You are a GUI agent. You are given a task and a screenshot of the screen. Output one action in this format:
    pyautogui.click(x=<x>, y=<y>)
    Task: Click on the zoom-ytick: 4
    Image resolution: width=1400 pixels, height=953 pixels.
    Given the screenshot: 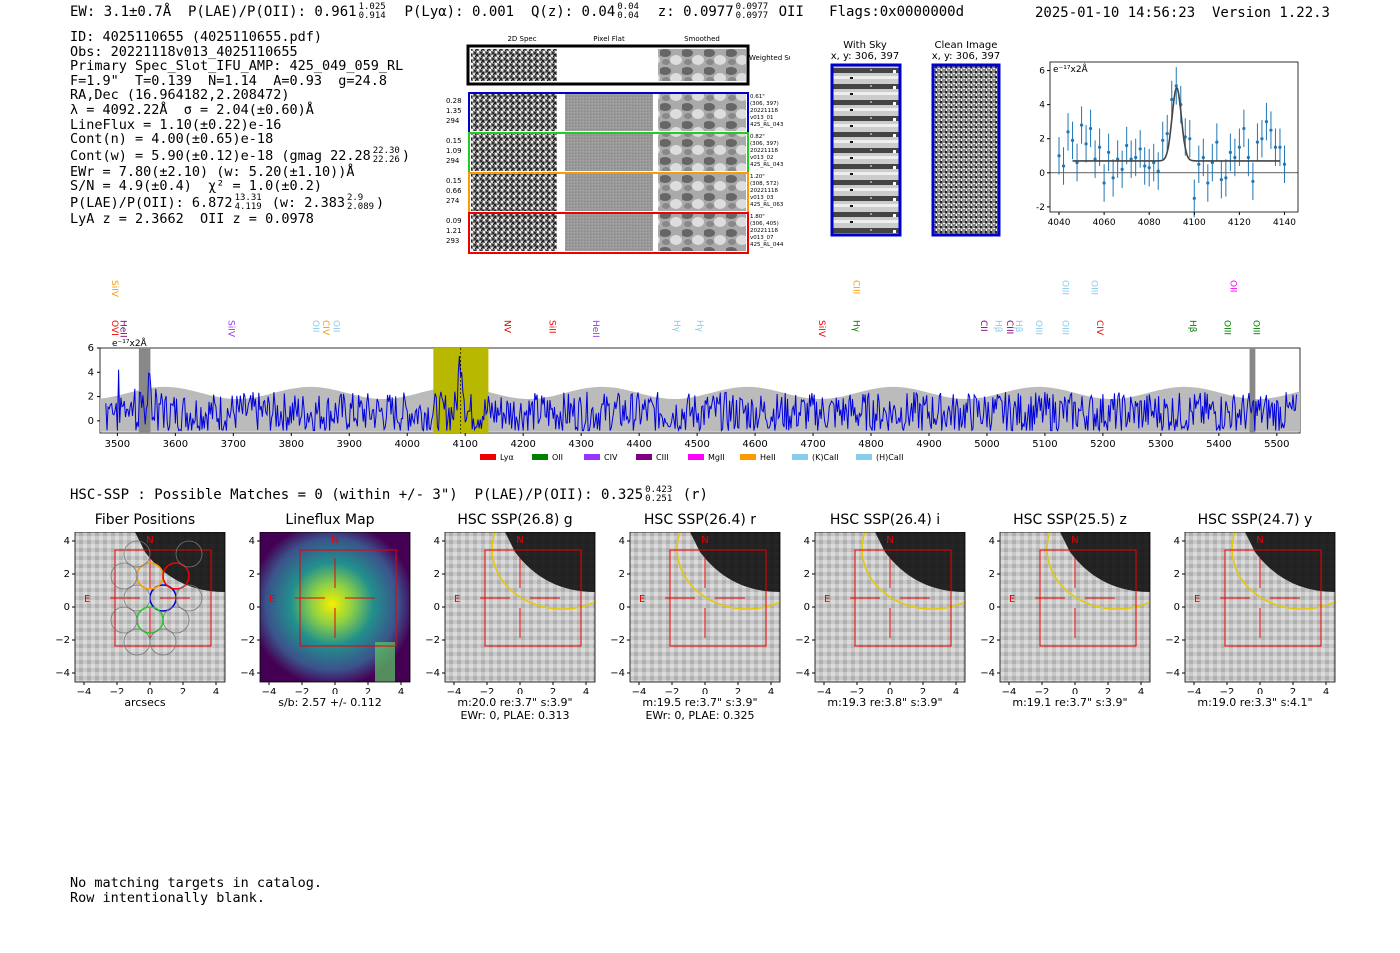 What is the action you would take?
    pyautogui.click(x=1042, y=106)
    